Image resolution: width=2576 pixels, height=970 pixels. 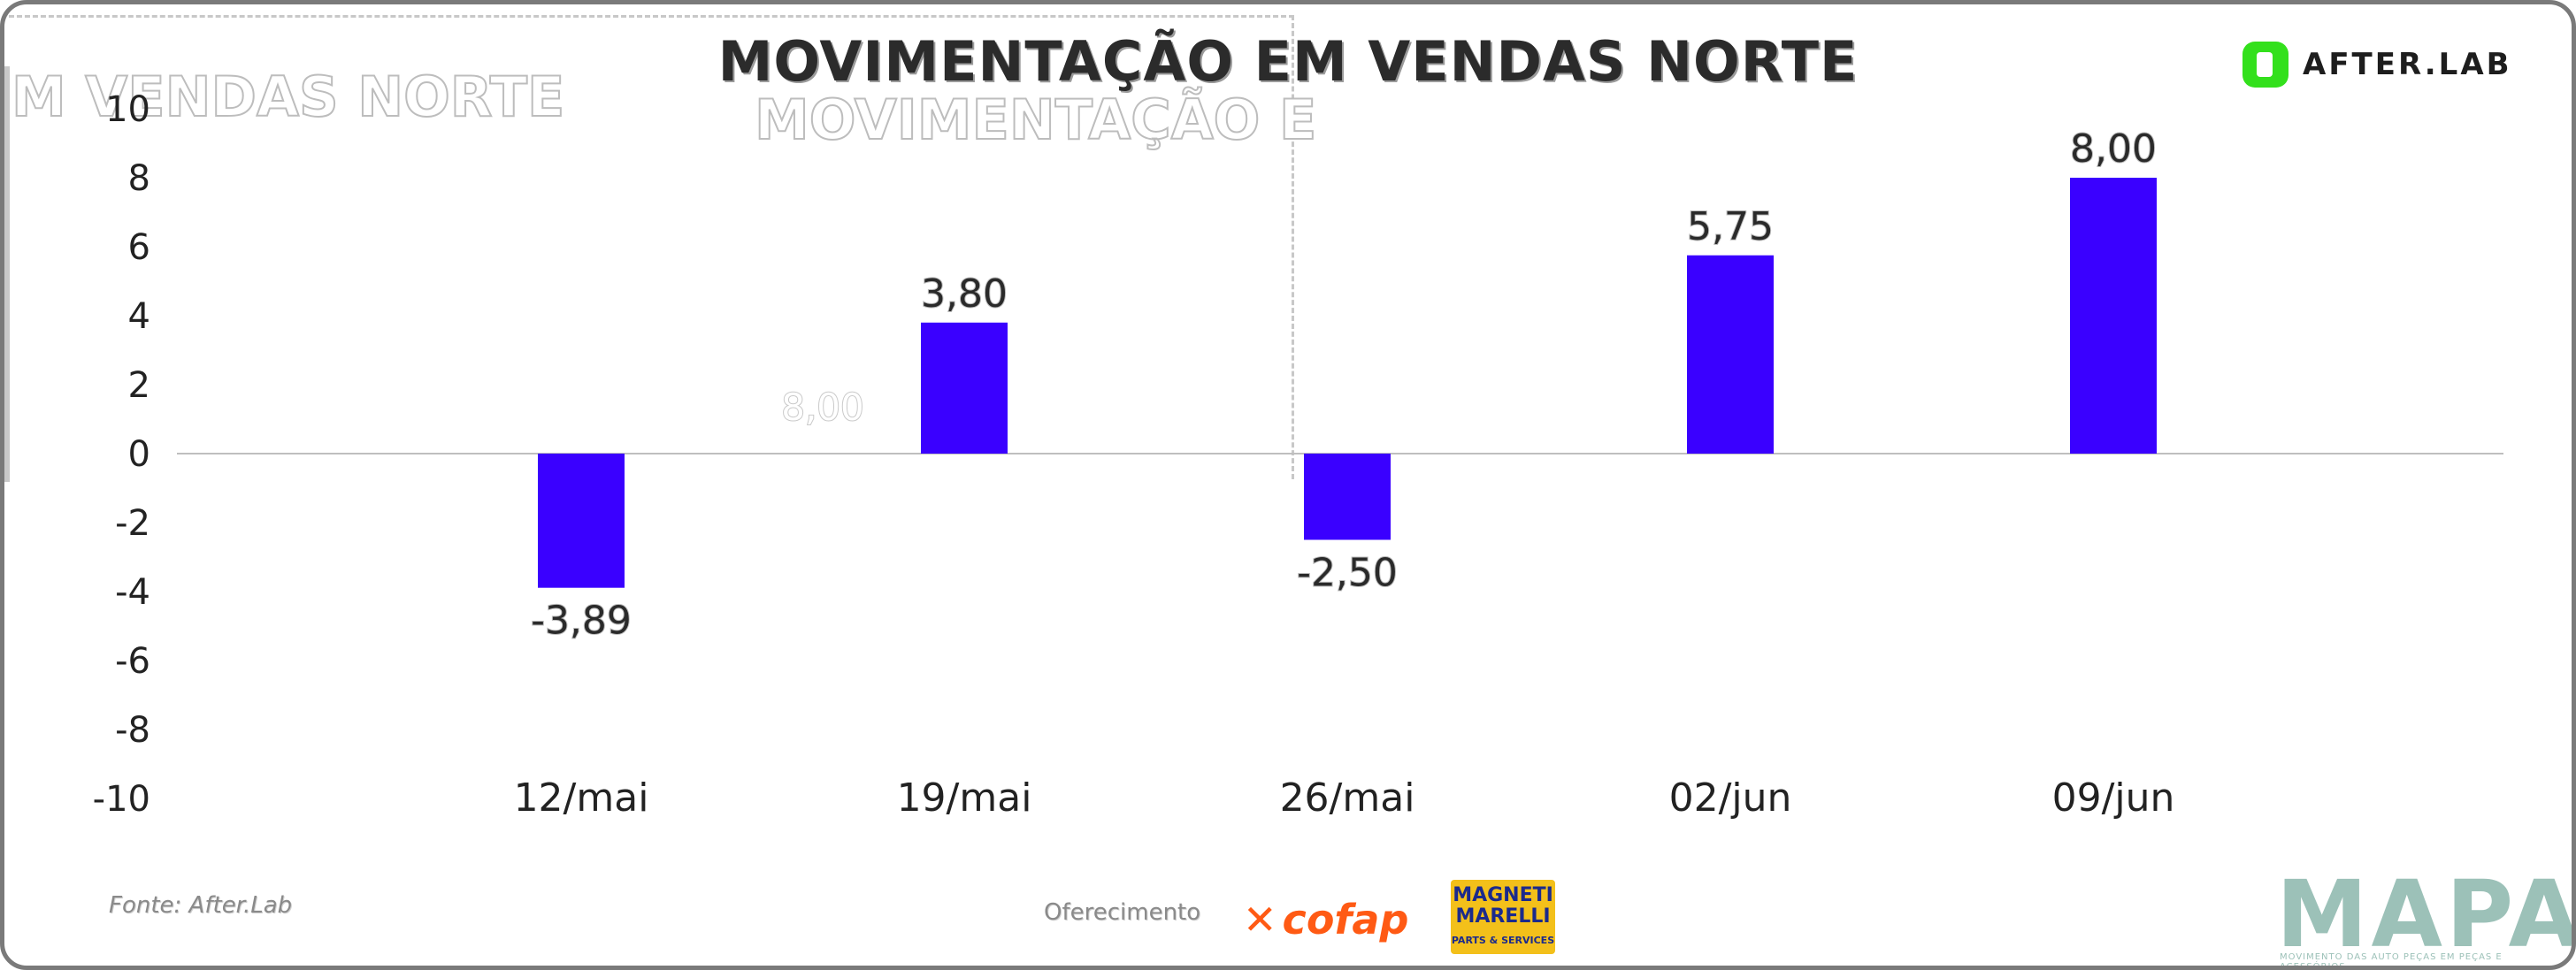 I want to click on y-tick-label: 6, so click(x=139, y=247).